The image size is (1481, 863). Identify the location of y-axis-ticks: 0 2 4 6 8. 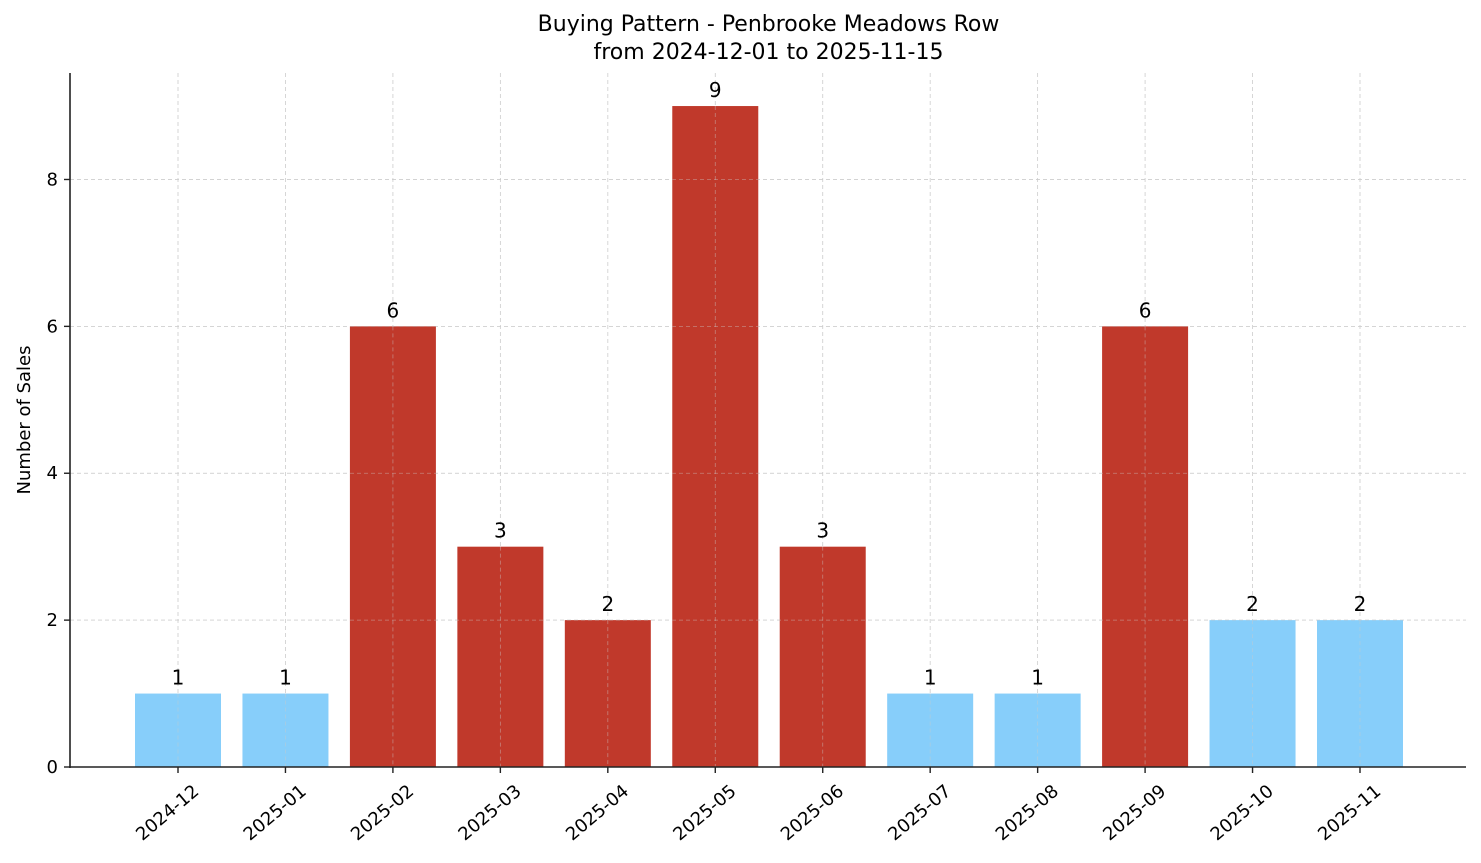
(58, 473).